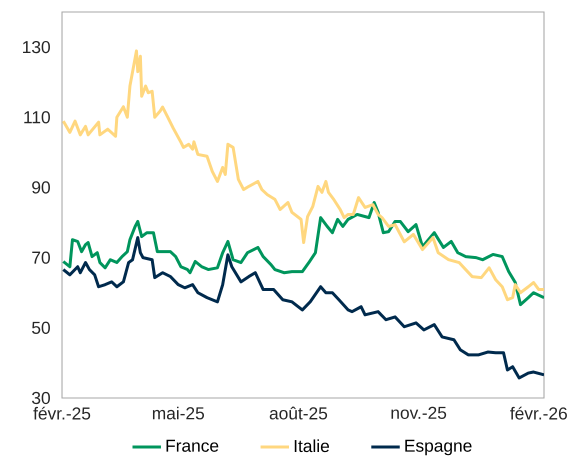 This screenshot has width=581, height=459. What do you see at coordinates (538, 413) in the screenshot?
I see `x-tick-label: févr.-26` at bounding box center [538, 413].